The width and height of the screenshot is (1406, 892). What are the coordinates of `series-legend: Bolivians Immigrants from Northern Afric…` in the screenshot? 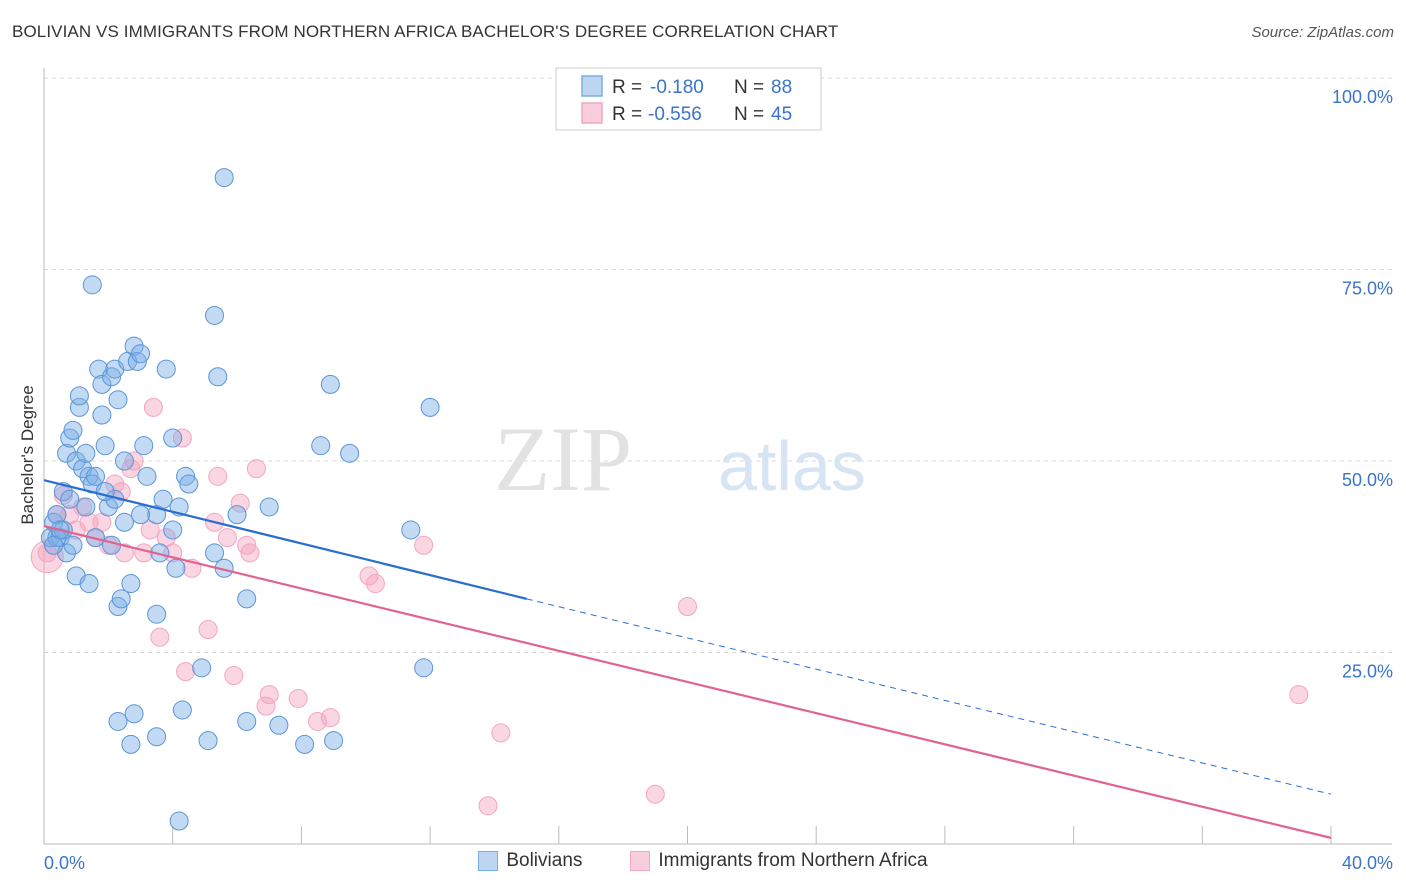 It's located at (703, 861).